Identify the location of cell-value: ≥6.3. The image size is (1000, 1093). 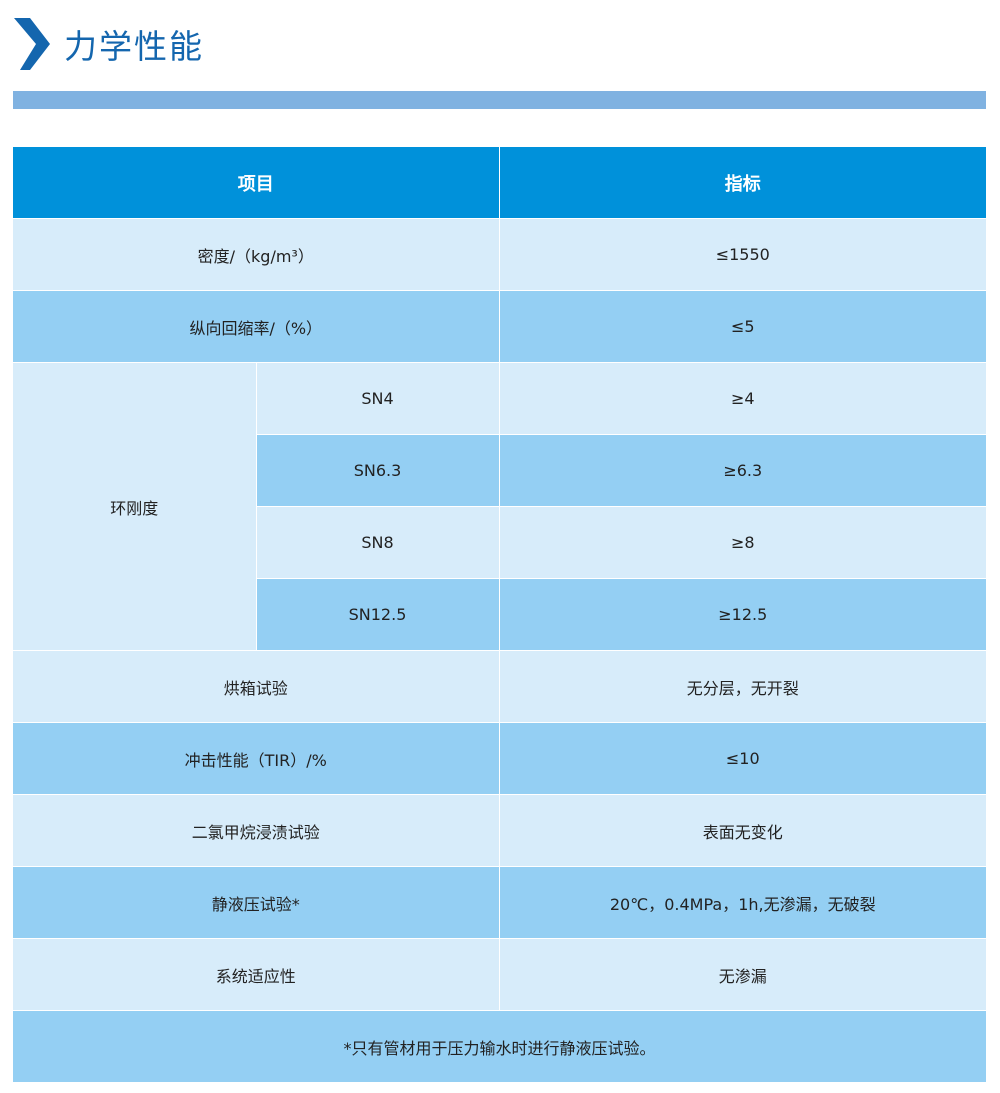
(742, 470).